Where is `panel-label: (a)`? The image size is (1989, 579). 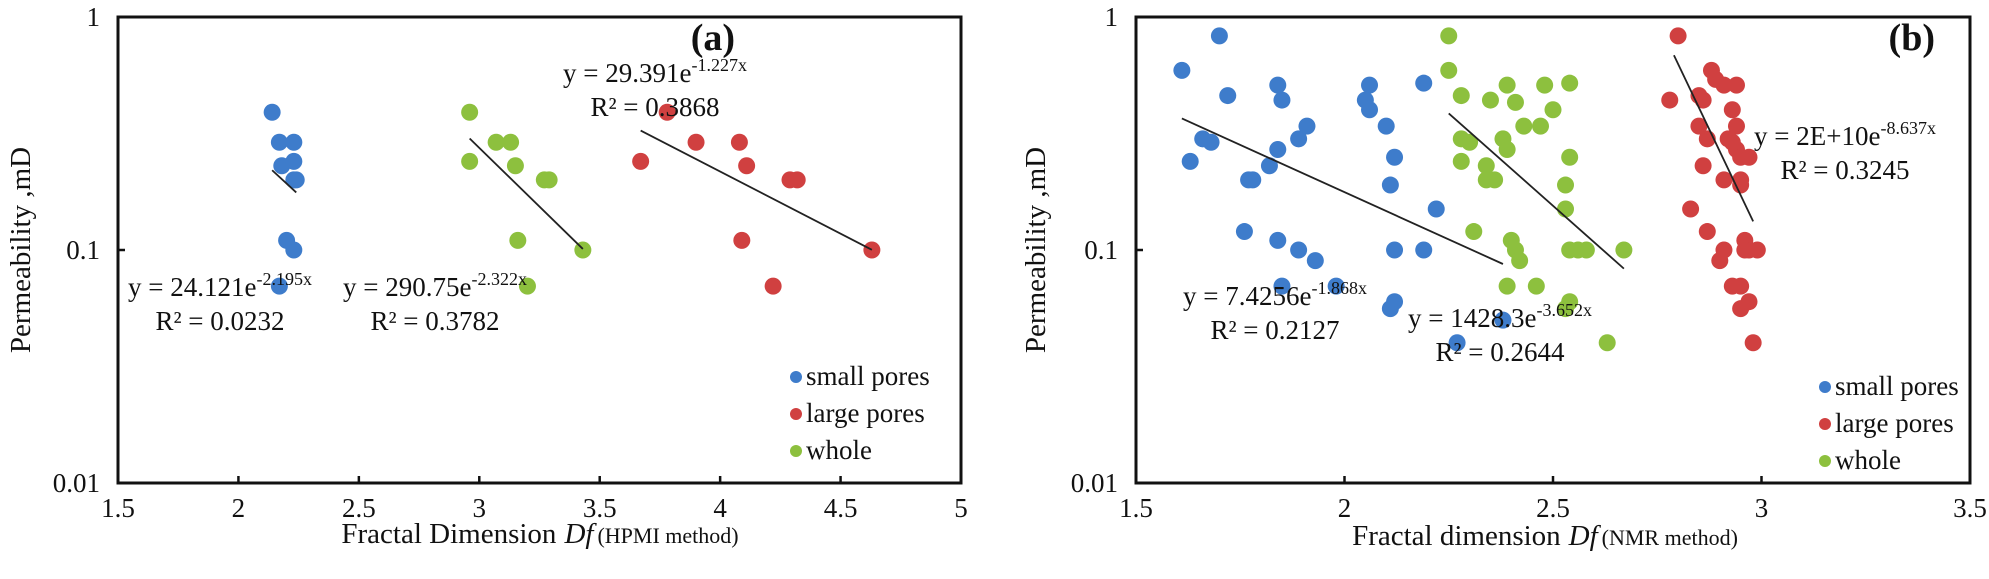 panel-label: (a) is located at coordinates (713, 38).